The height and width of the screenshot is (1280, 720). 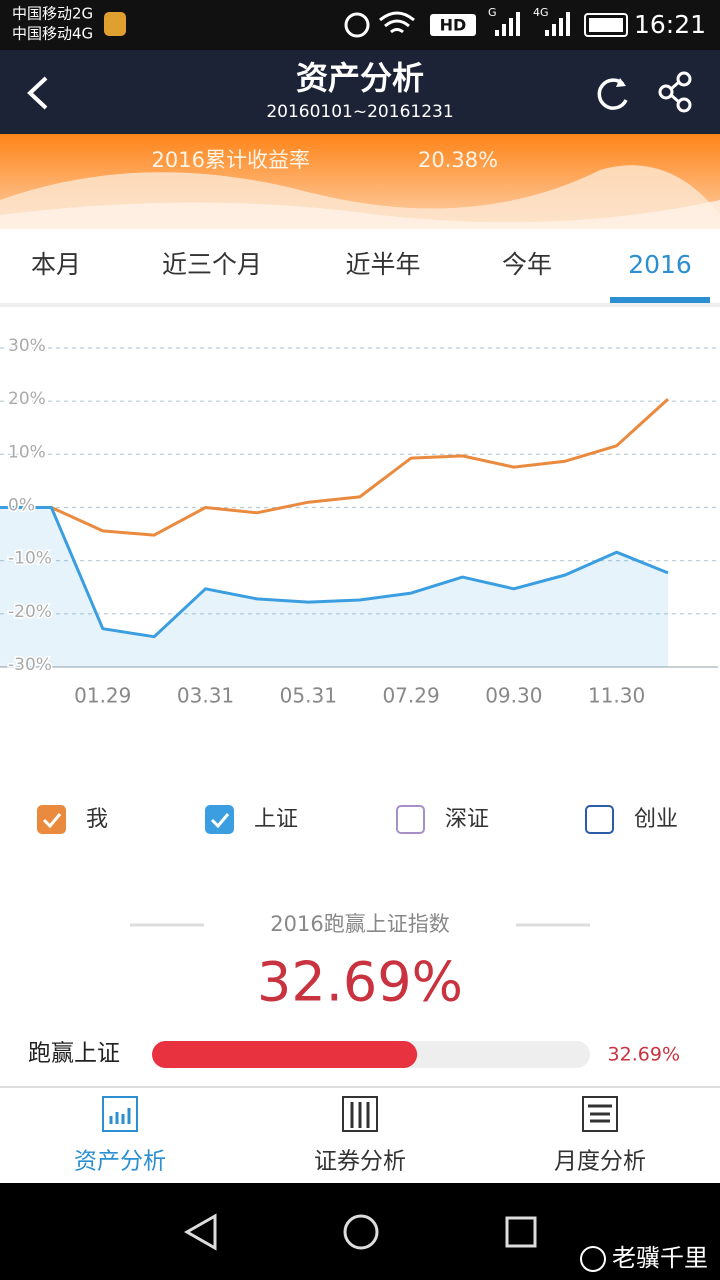 What do you see at coordinates (360, 214) in the screenshot?
I see `banner-wave` at bounding box center [360, 214].